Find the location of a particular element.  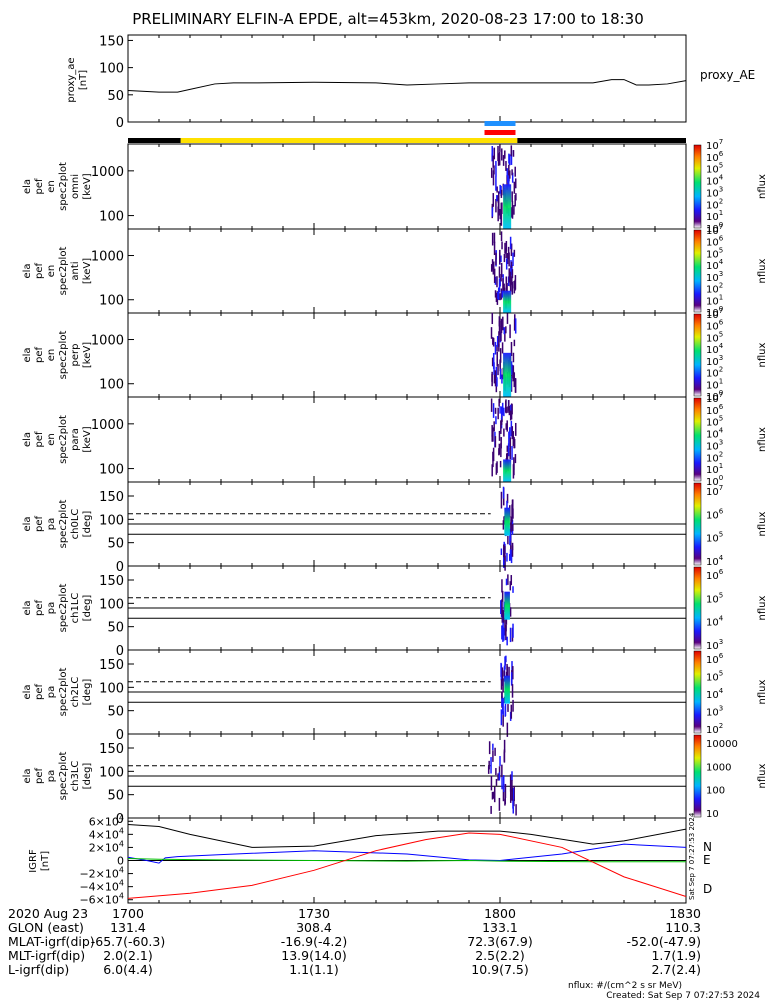

igrf-legend-N: N is located at coordinates (707, 847).